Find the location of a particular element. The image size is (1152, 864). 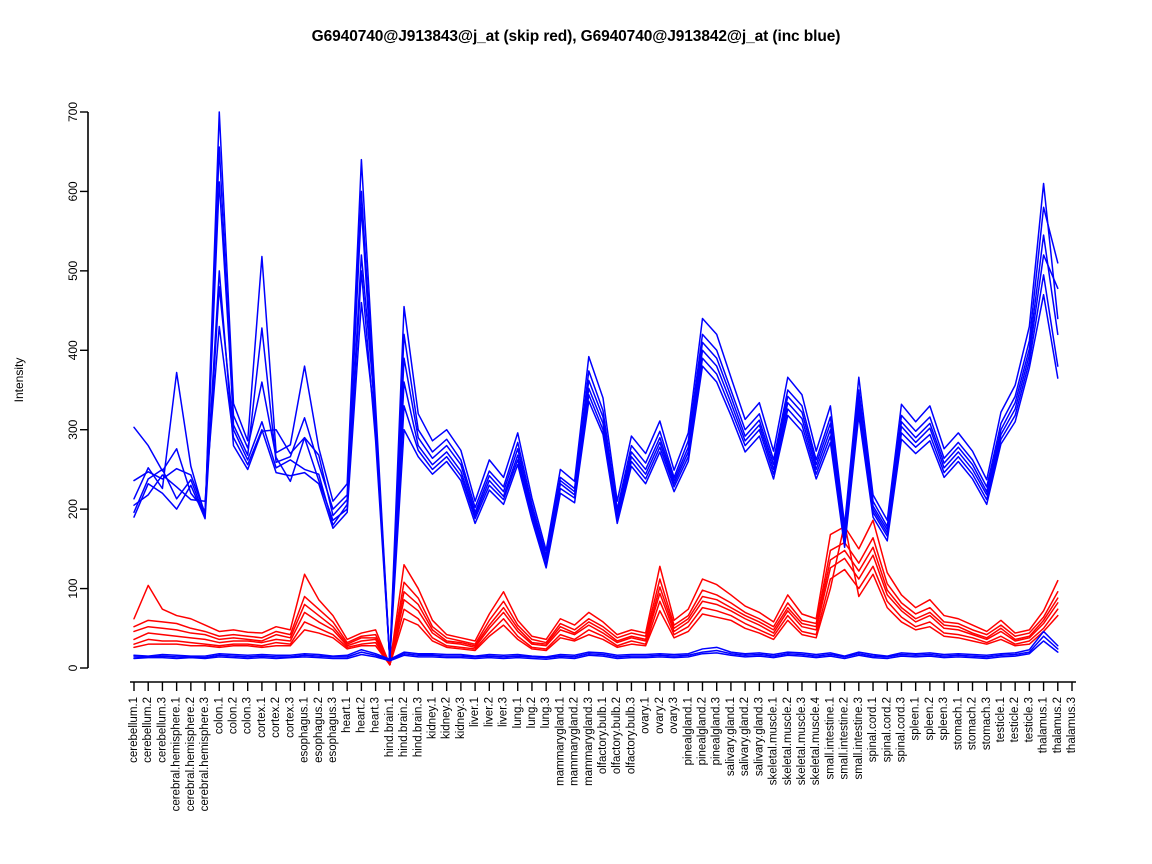

x-tick-label: esophagus.3 is located at coordinates (333, 730).